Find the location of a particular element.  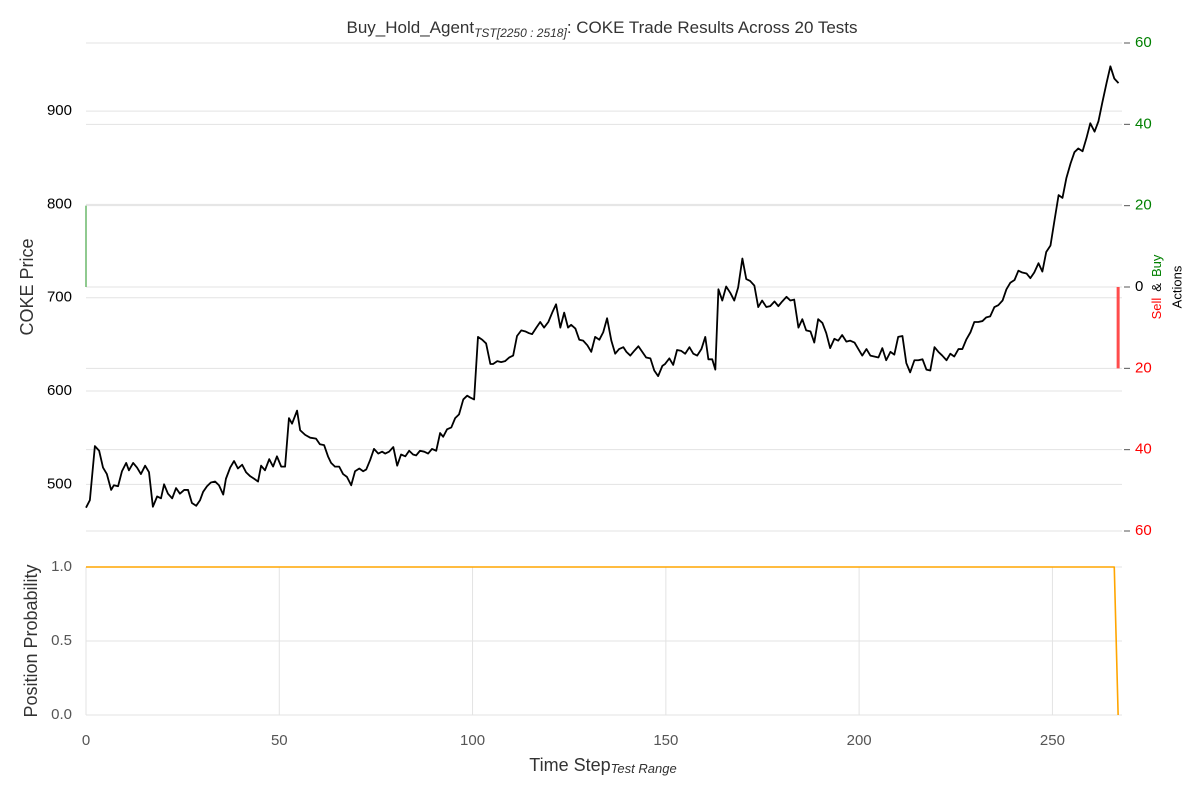

y-tick-label: 700 is located at coordinates (59, 297).